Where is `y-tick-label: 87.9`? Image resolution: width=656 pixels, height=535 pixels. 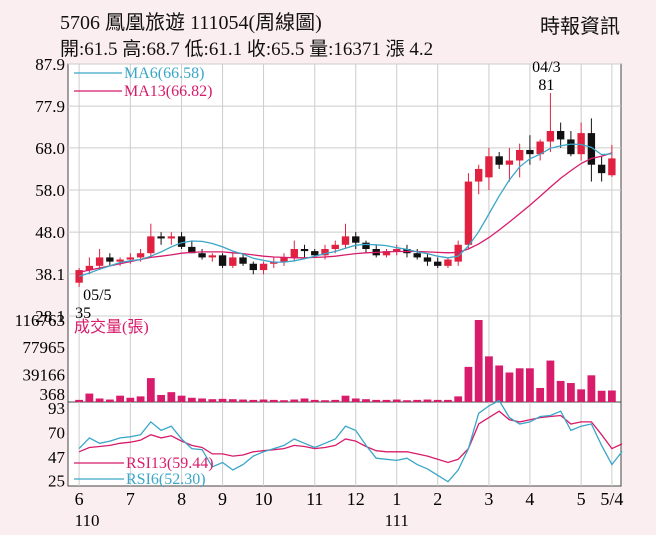
y-tick-label: 87.9 is located at coordinates (50, 64).